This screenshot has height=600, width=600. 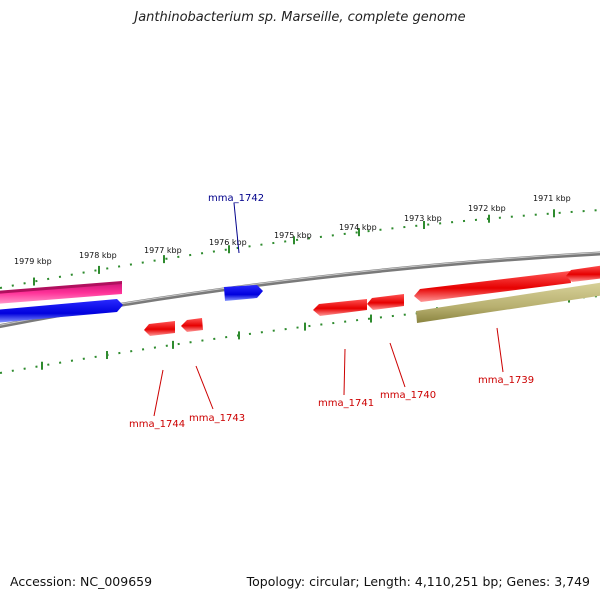 What do you see at coordinates (228, 242) in the screenshot?
I see `scale-label: 1976 kbp` at bounding box center [228, 242].